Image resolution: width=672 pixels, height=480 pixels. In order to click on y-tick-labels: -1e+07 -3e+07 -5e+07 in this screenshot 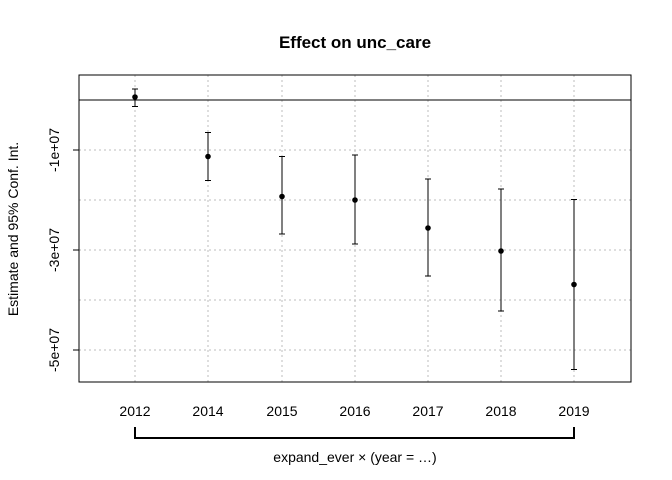, I will do `click(54, 250)`.